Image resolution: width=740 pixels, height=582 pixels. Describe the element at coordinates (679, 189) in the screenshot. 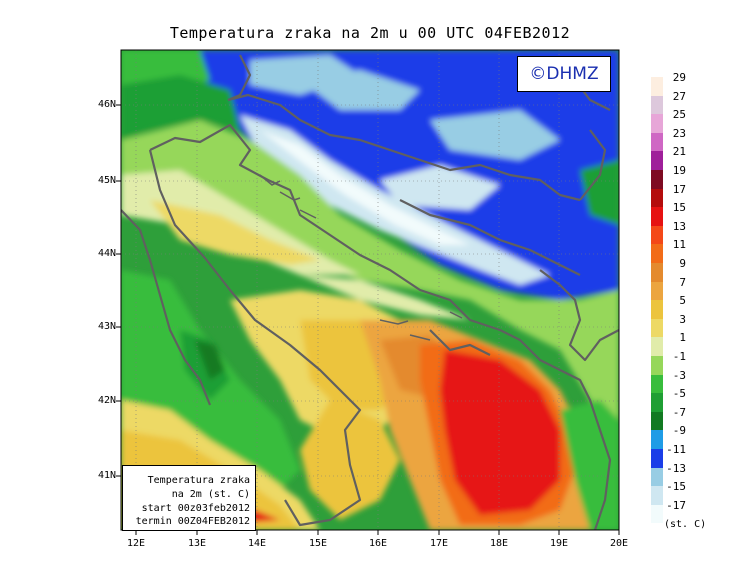

I see `colorbar-label: 17` at that location.